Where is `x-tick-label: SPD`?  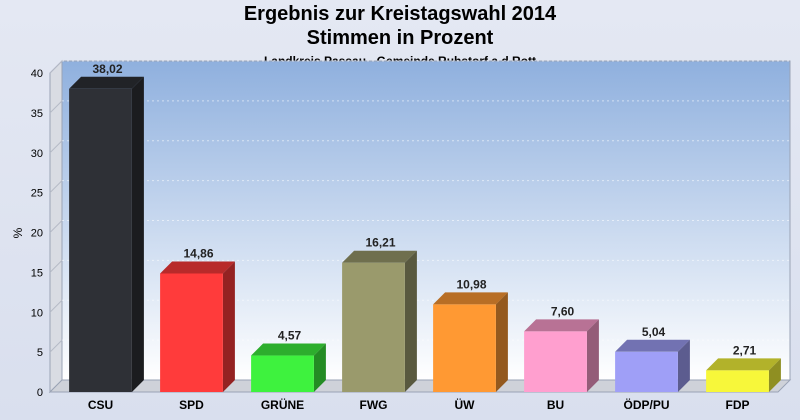 x-tick-label: SPD is located at coordinates (191, 405).